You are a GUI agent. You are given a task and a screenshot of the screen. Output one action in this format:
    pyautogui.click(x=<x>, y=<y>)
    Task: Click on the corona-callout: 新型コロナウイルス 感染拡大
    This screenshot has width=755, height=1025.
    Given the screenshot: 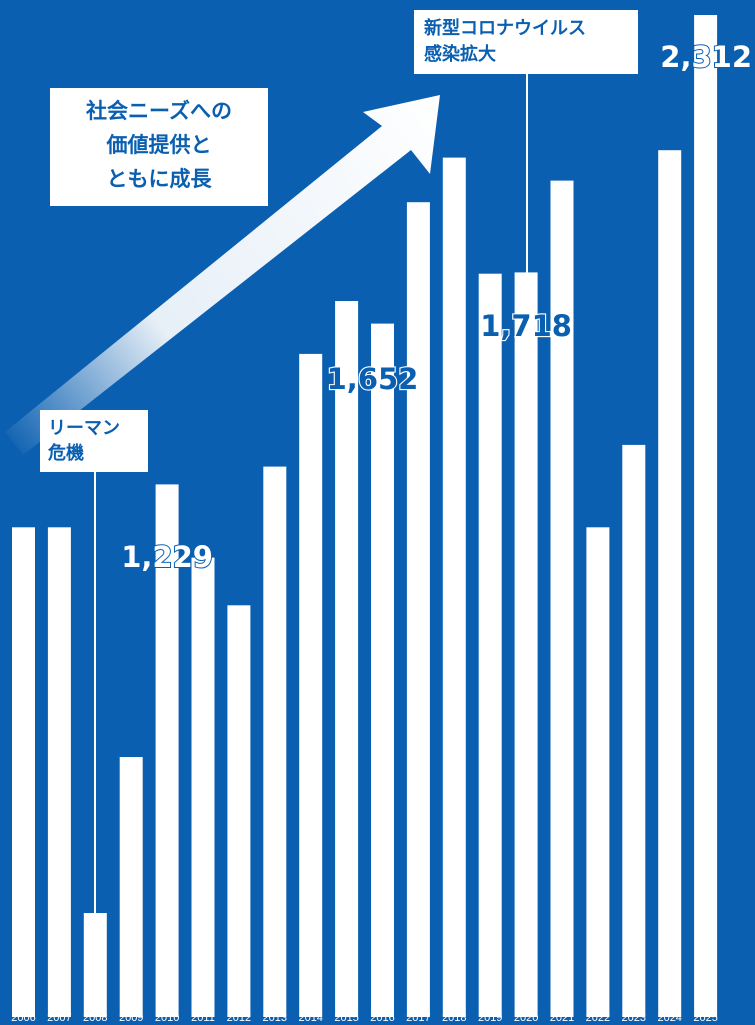 What is the action you would take?
    pyautogui.click(x=526, y=42)
    